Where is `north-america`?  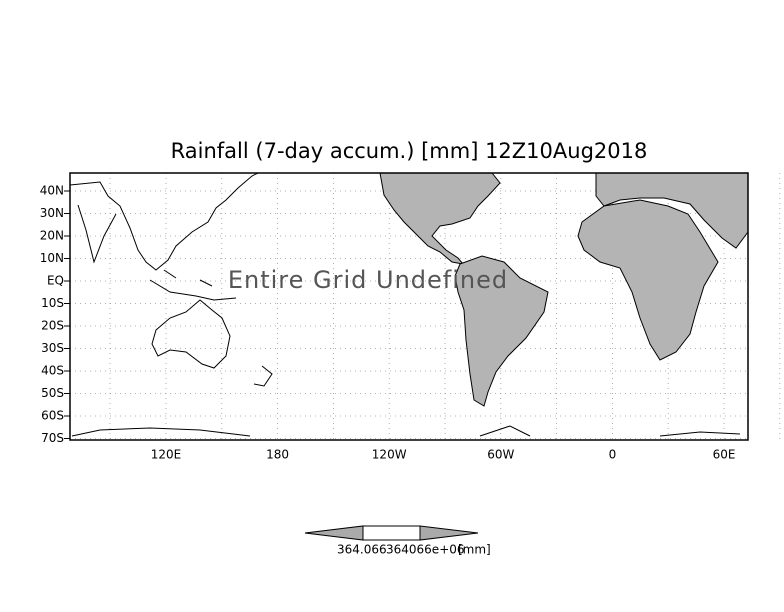
north-america is located at coordinates (440, 218).